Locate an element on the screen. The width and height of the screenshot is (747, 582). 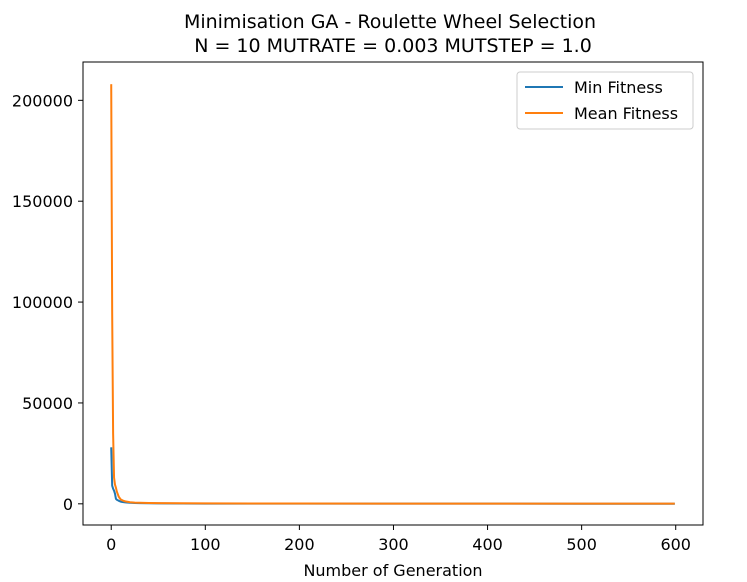
y-tick-label: 100000 is located at coordinates (42, 302).